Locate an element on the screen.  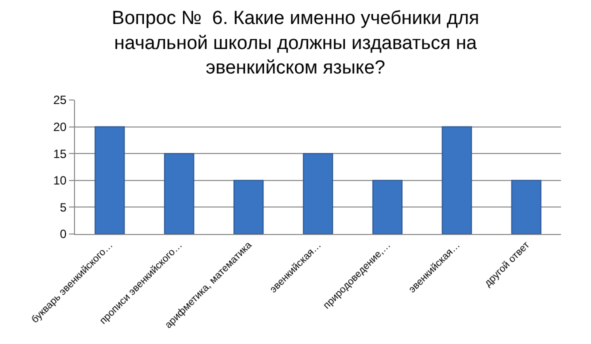
y-tick-label: 20 is located at coordinates (60, 127).